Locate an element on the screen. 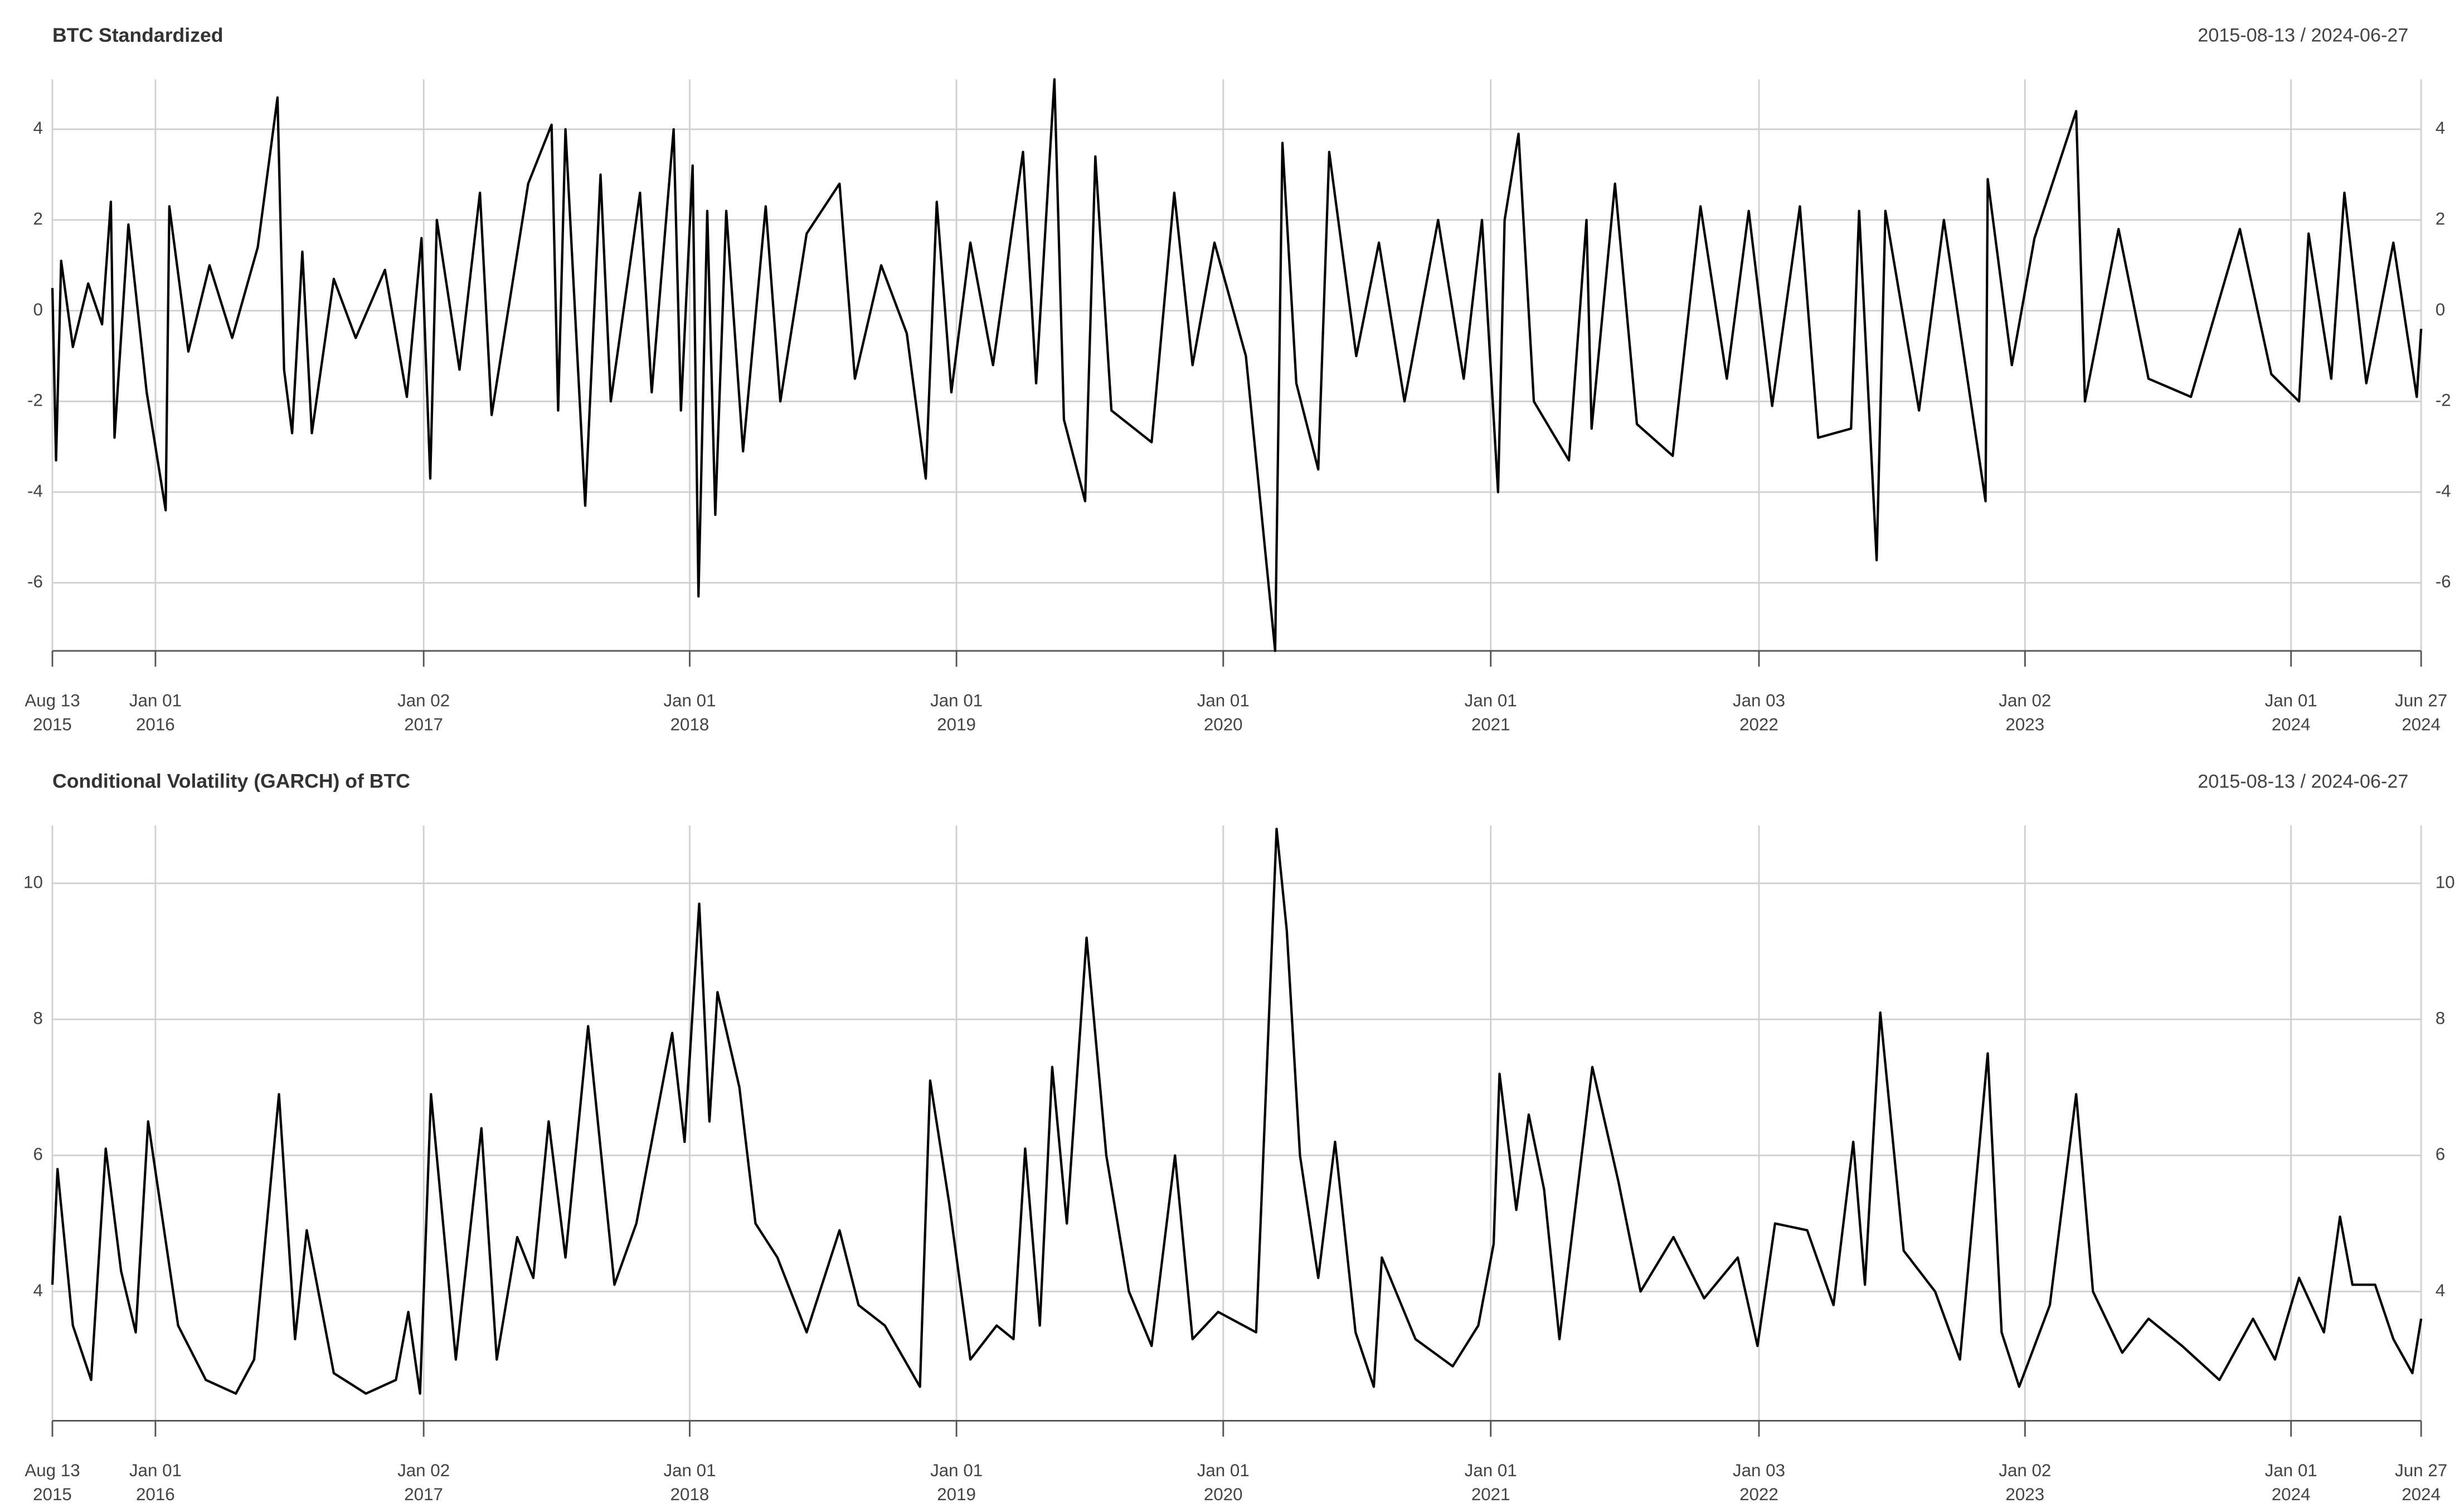  y-tick-label: 2 is located at coordinates (37, 218).